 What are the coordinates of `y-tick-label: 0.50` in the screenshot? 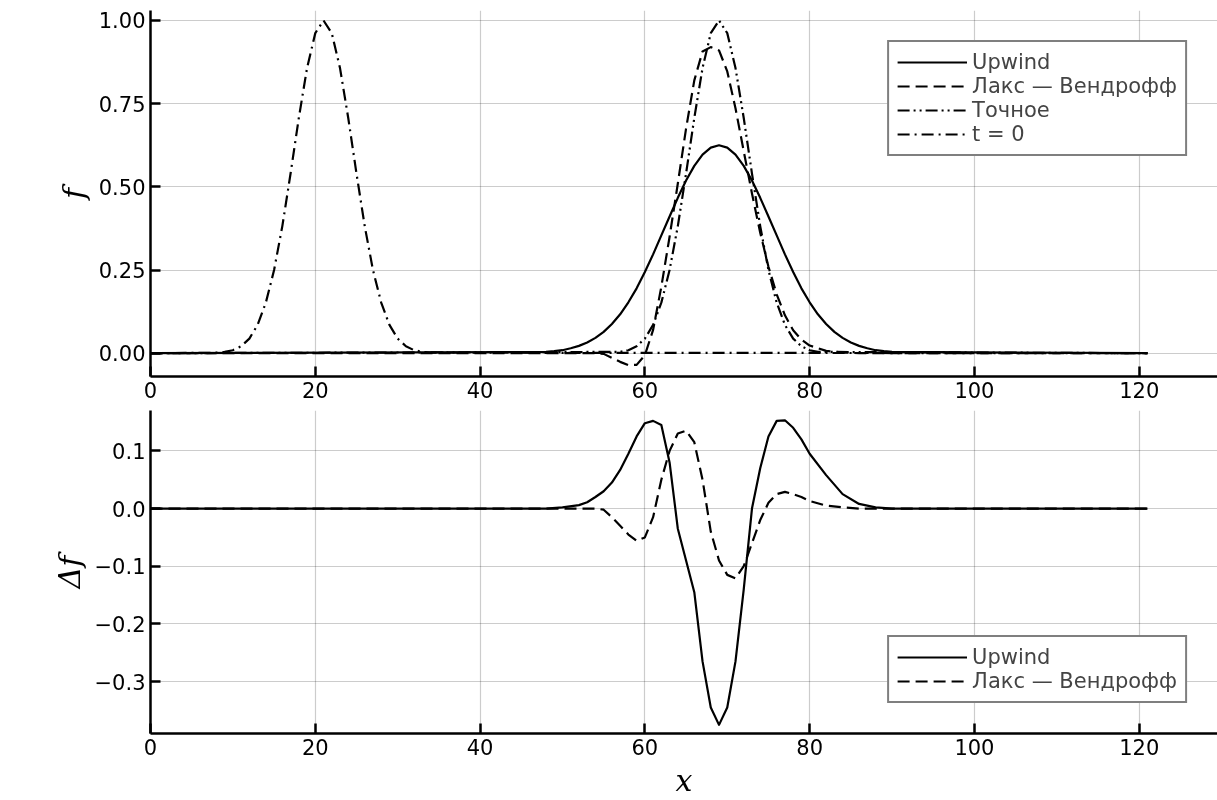 It's located at (122, 187).